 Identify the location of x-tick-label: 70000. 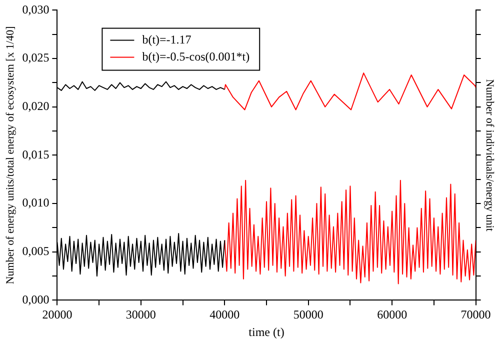
(475, 315).